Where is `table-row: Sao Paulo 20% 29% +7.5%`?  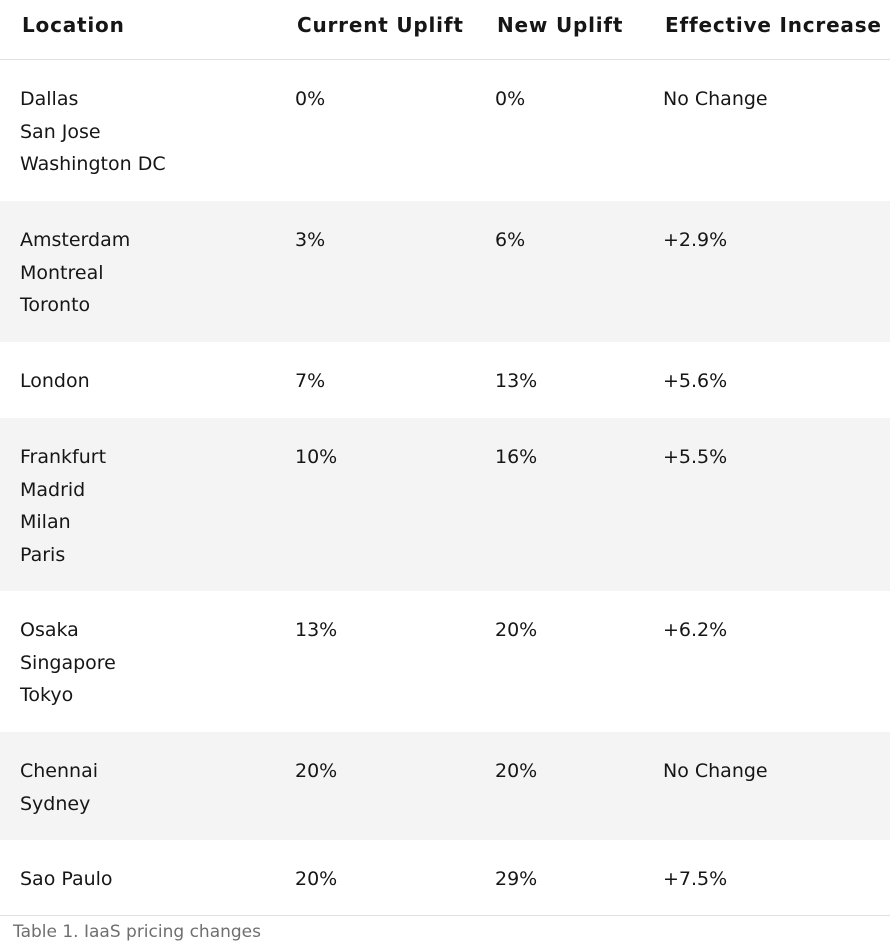 table-row: Sao Paulo 20% 29% +7.5% is located at coordinates (445, 877).